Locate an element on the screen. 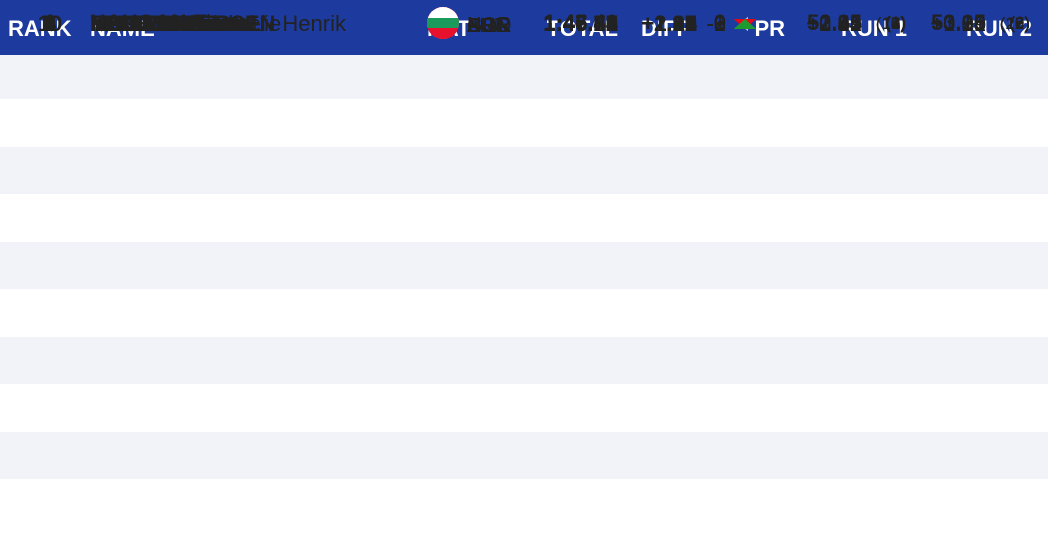  last-name: KRISTOFFERSEN is located at coordinates (183, 23).